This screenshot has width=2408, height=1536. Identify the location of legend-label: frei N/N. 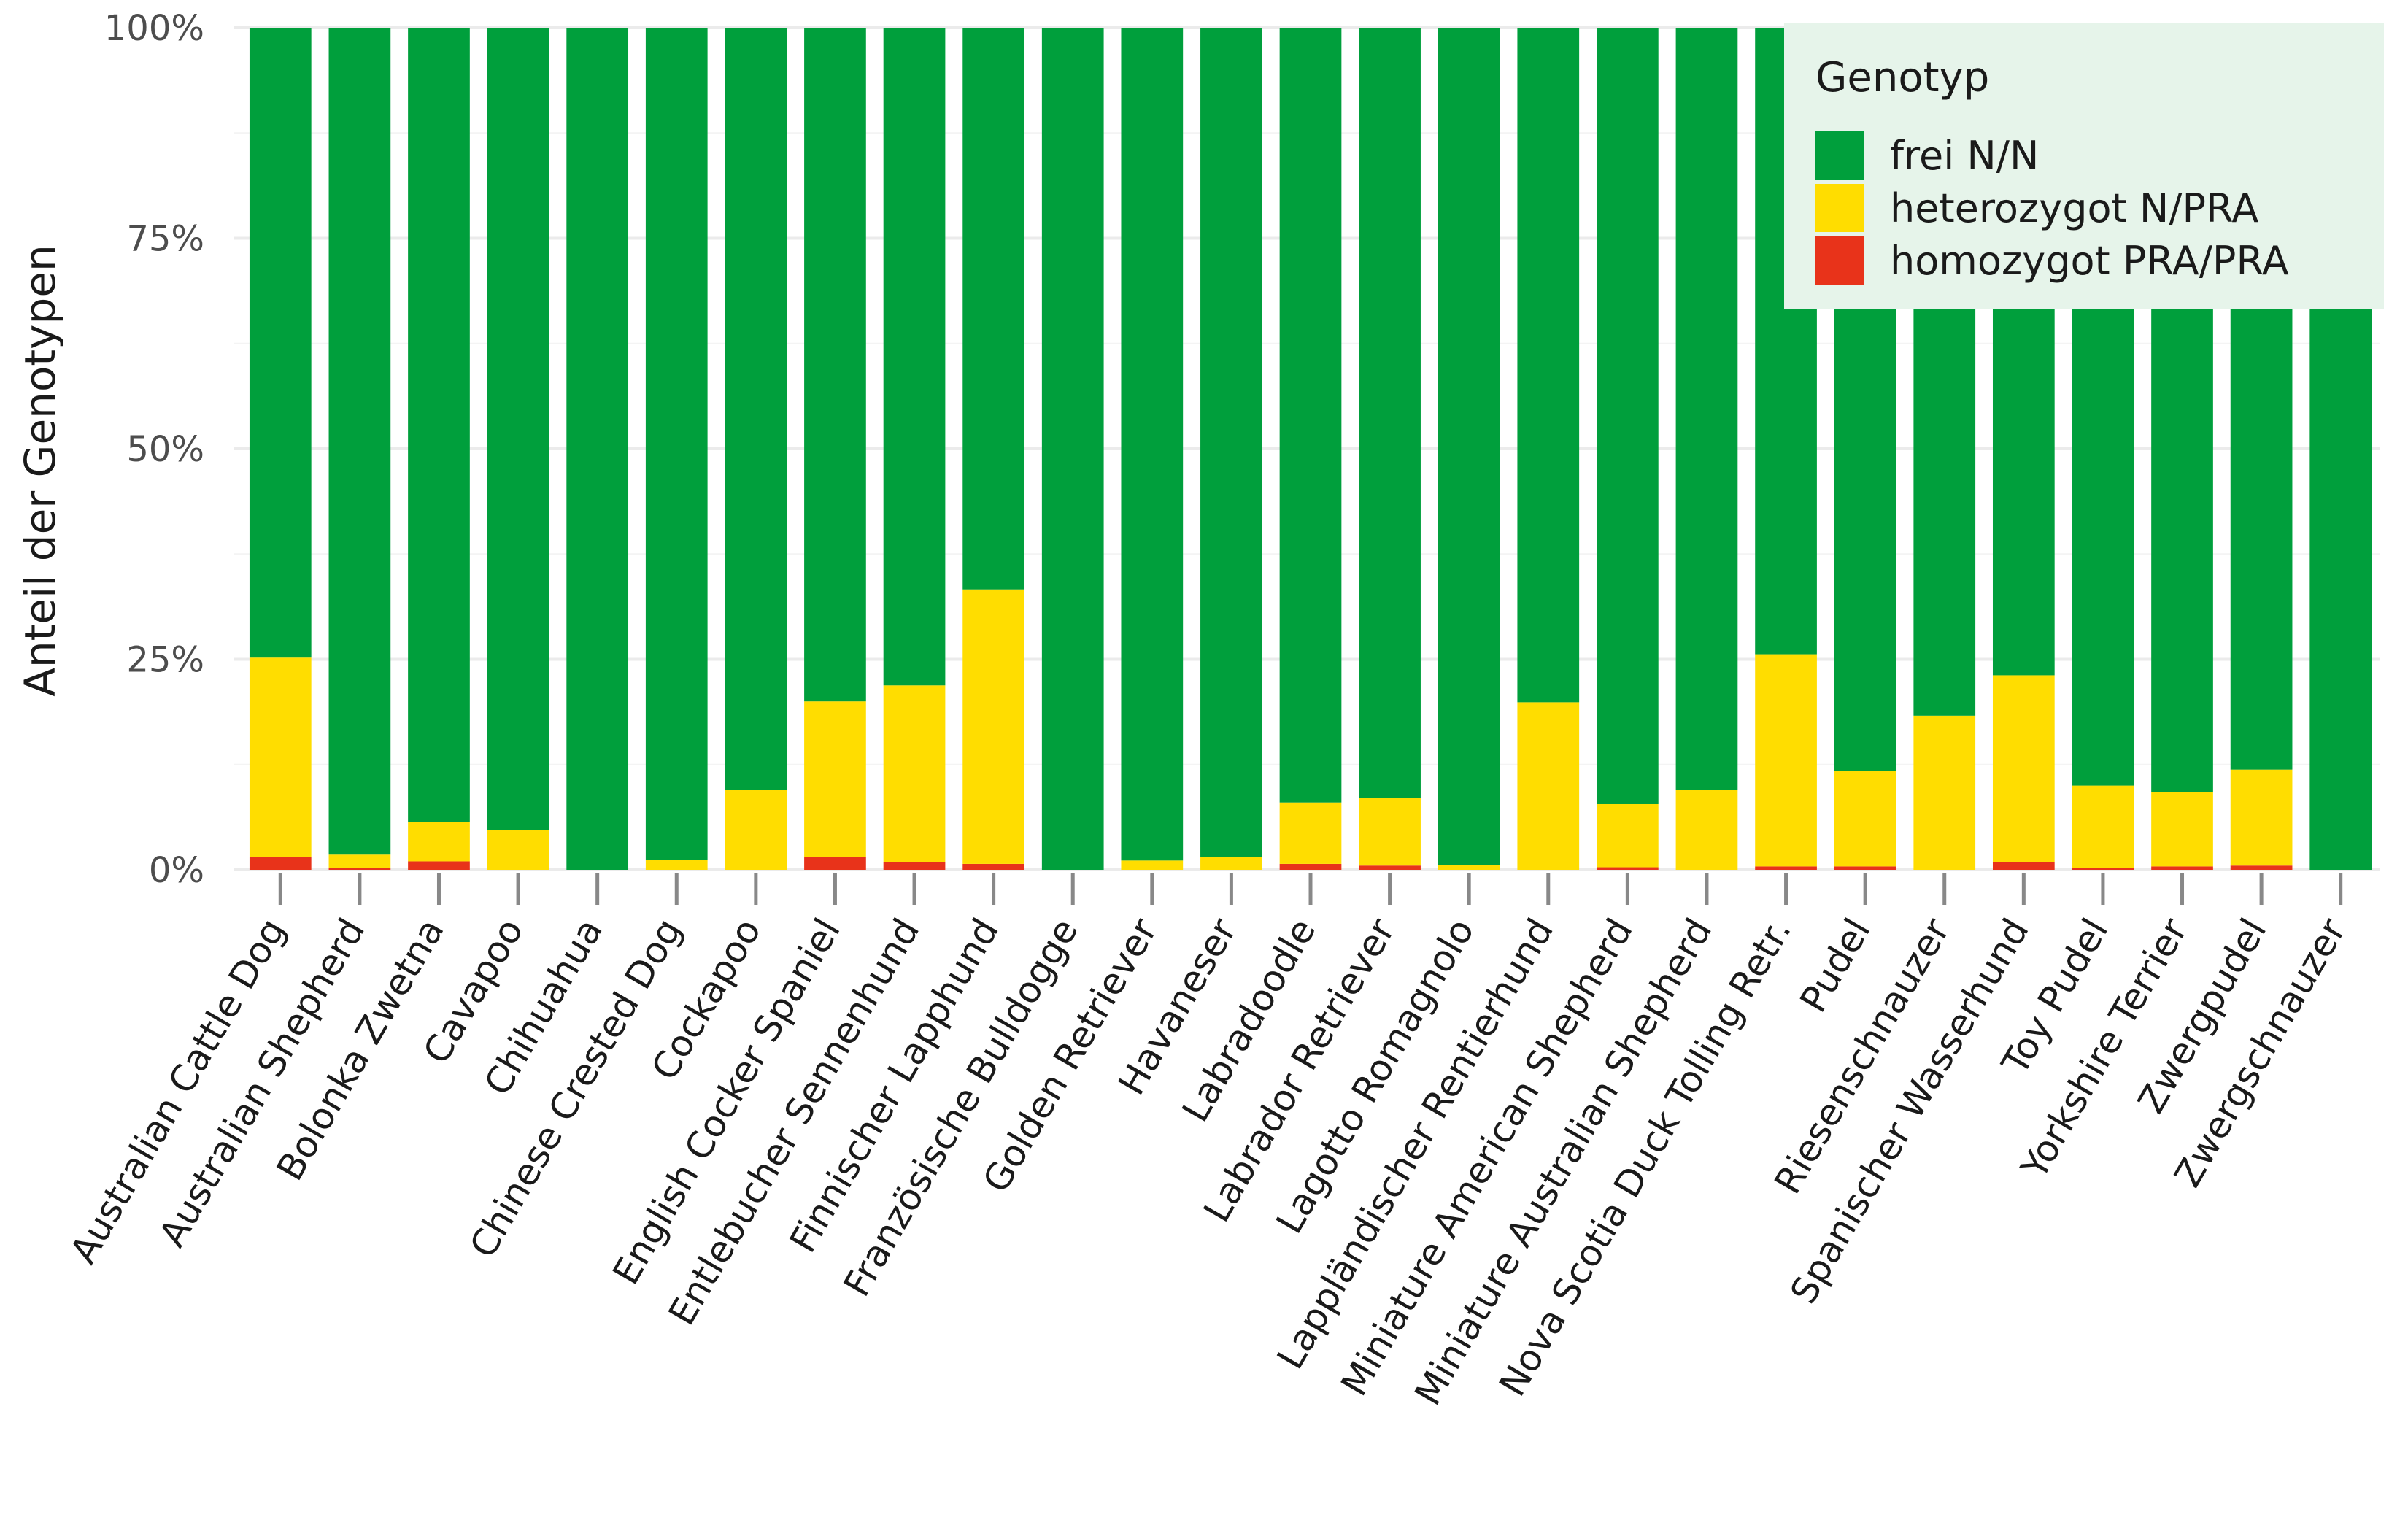
(1964, 156).